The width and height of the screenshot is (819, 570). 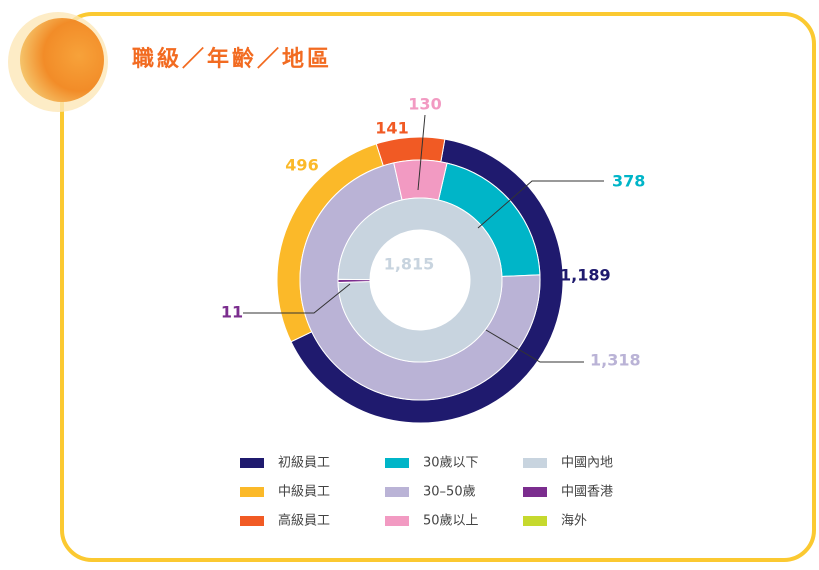 What do you see at coordinates (451, 521) in the screenshot?
I see `legend-label: 50歲以上` at bounding box center [451, 521].